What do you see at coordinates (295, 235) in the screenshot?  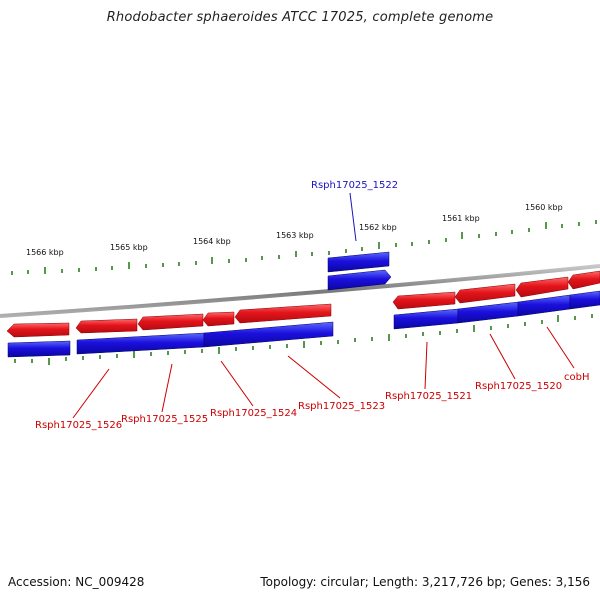 I see `kbp-label-1563: 1563 kbp` at bounding box center [295, 235].